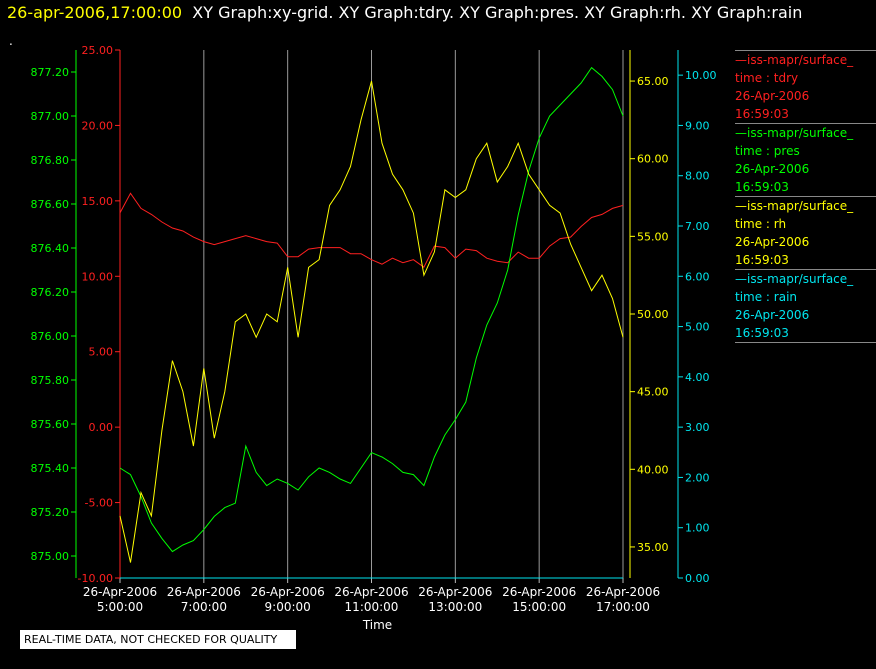 The image size is (876, 669). I want to click on pres-tick-label: 877.00, so click(50, 116).